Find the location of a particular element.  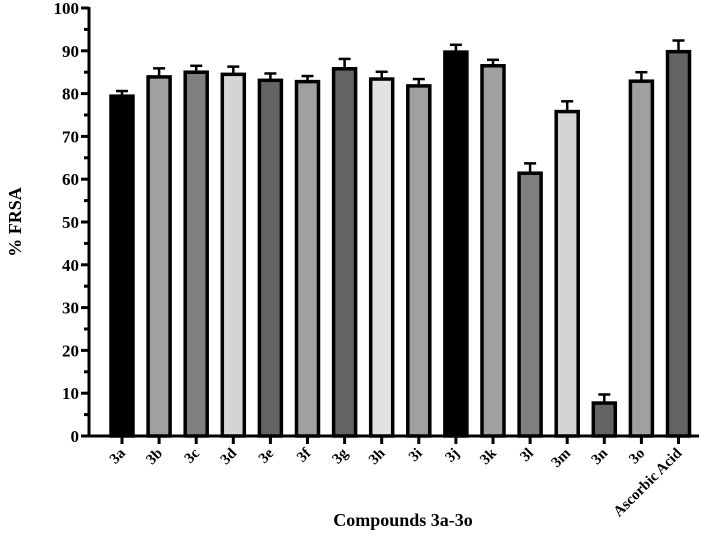

y-tick-label: 70 is located at coordinates (70, 136).